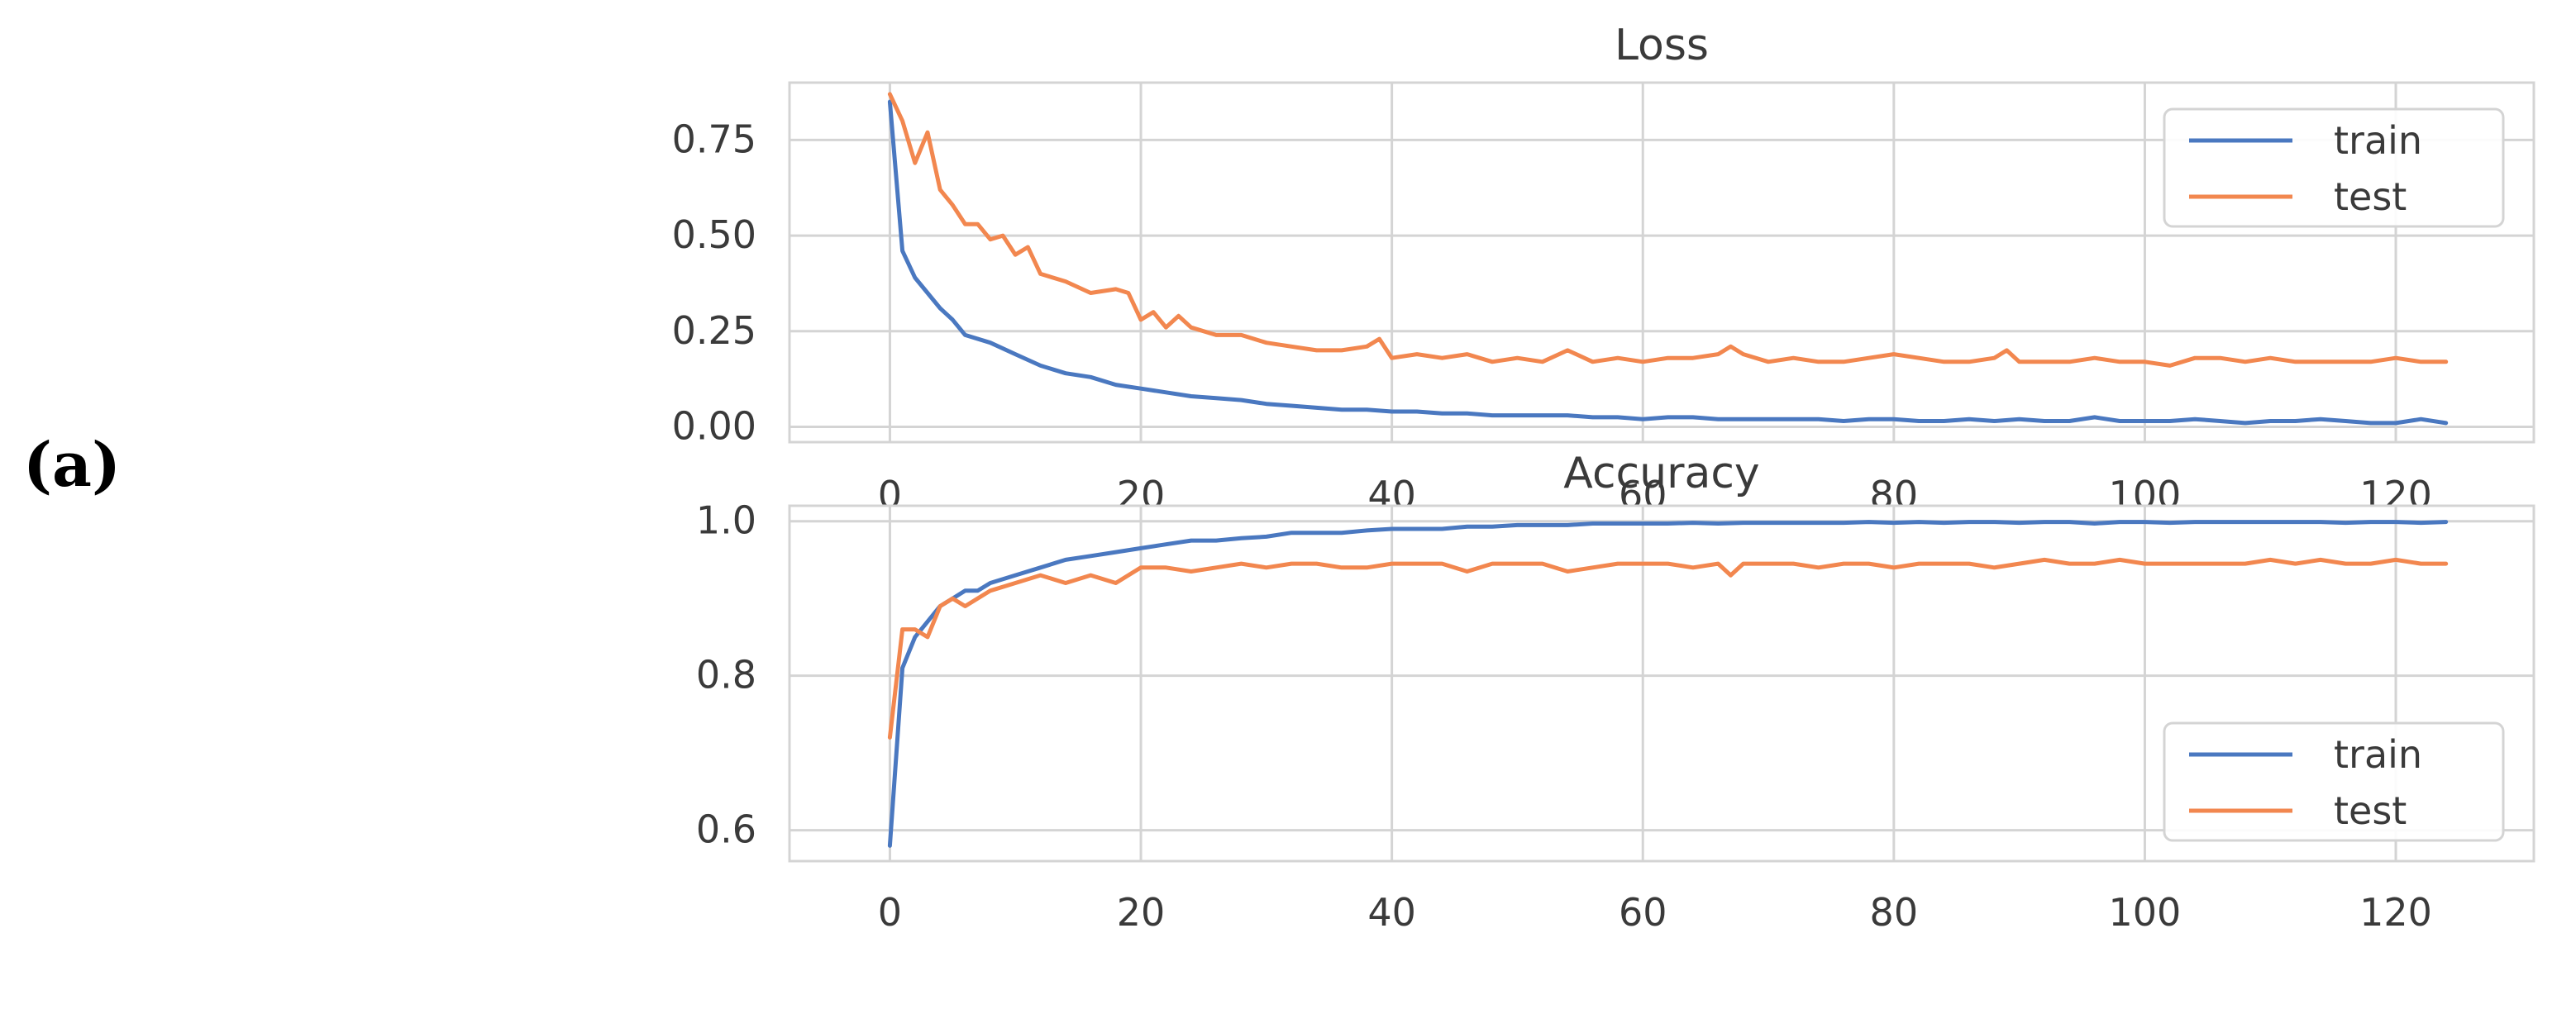 Image resolution: width=2576 pixels, height=1014 pixels. I want to click on chart-title: Accuracy, so click(1661, 474).